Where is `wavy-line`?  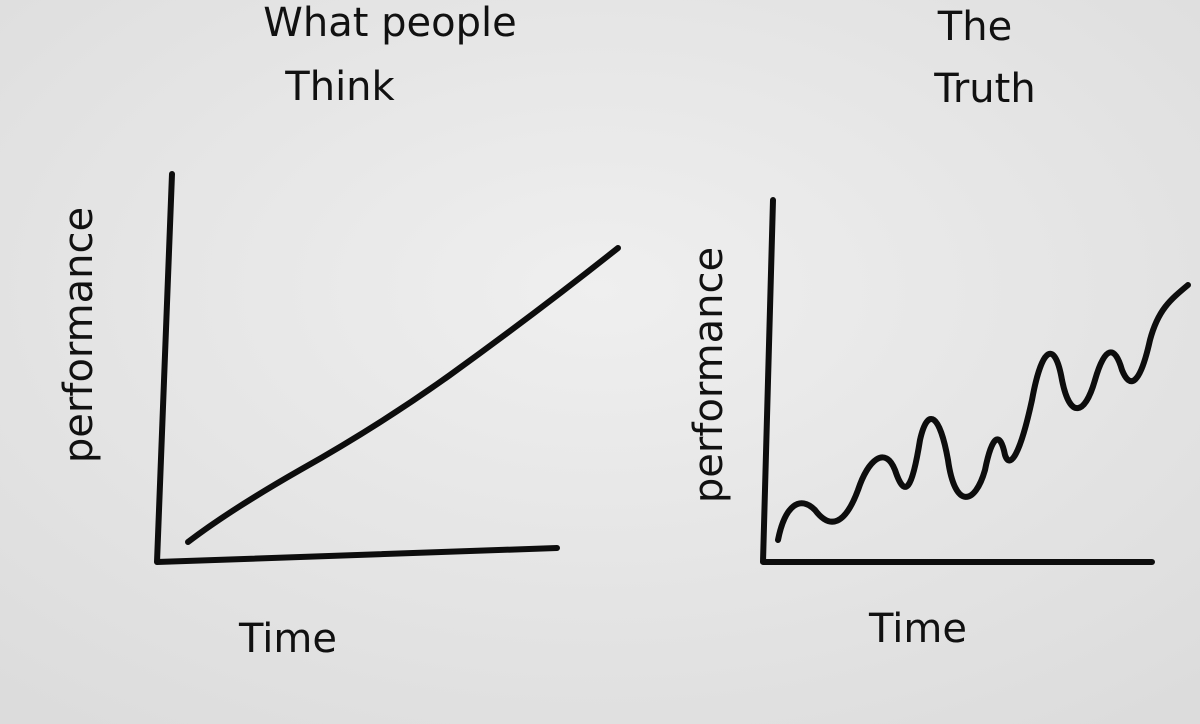
wavy-line is located at coordinates (983, 412).